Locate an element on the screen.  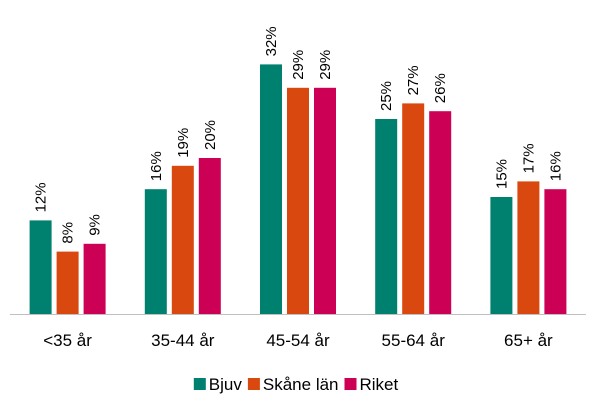
bar-skåne-län-1 is located at coordinates (182, 239).